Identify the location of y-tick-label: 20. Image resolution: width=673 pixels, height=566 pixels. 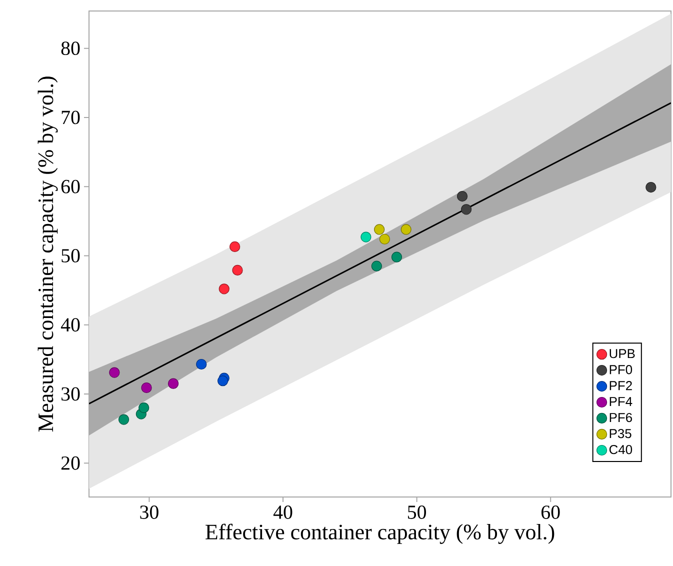
(70, 463).